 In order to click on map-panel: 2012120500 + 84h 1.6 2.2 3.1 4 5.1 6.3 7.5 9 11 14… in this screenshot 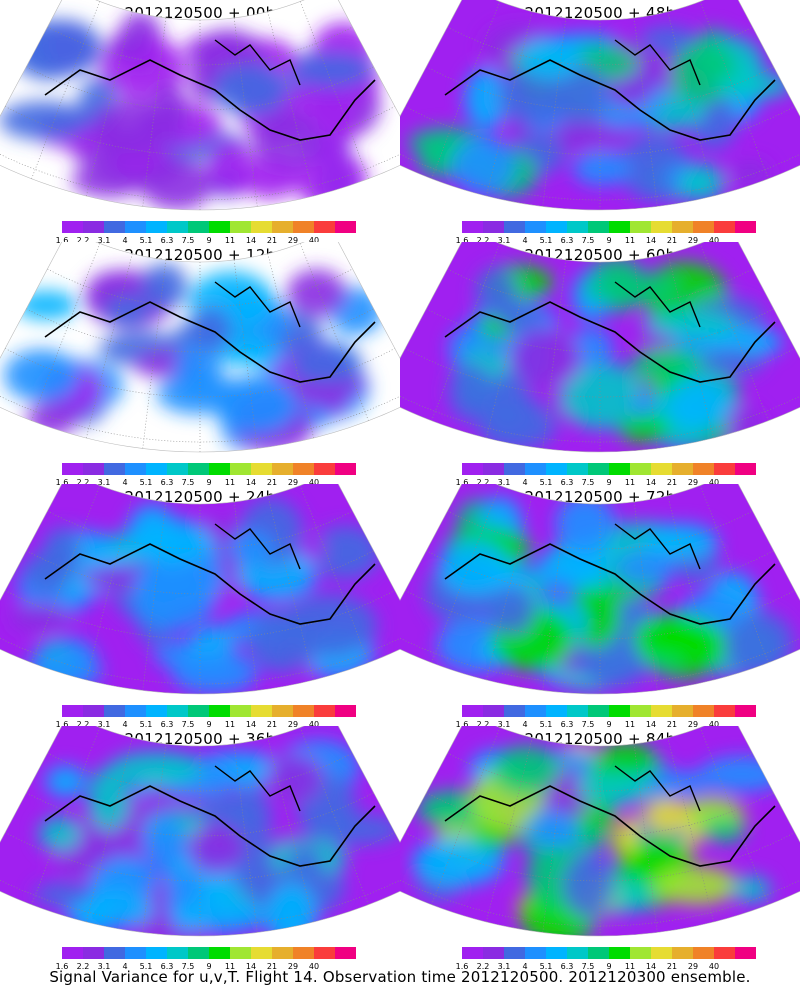, I will do `click(600, 849)`.